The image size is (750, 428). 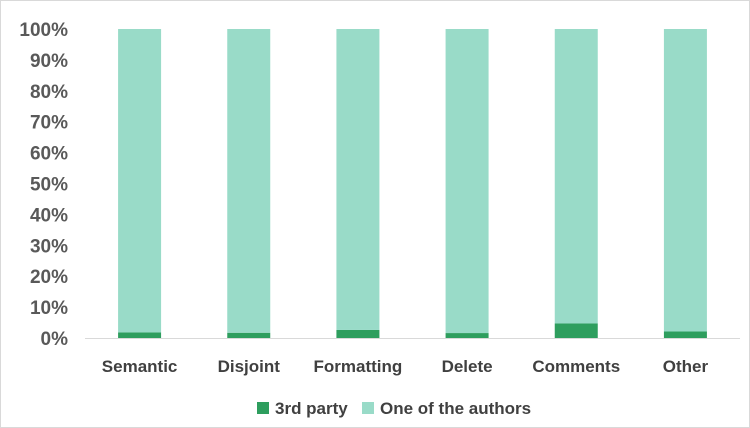 What do you see at coordinates (43, 30) in the screenshot?
I see `y-tick-label: 100%` at bounding box center [43, 30].